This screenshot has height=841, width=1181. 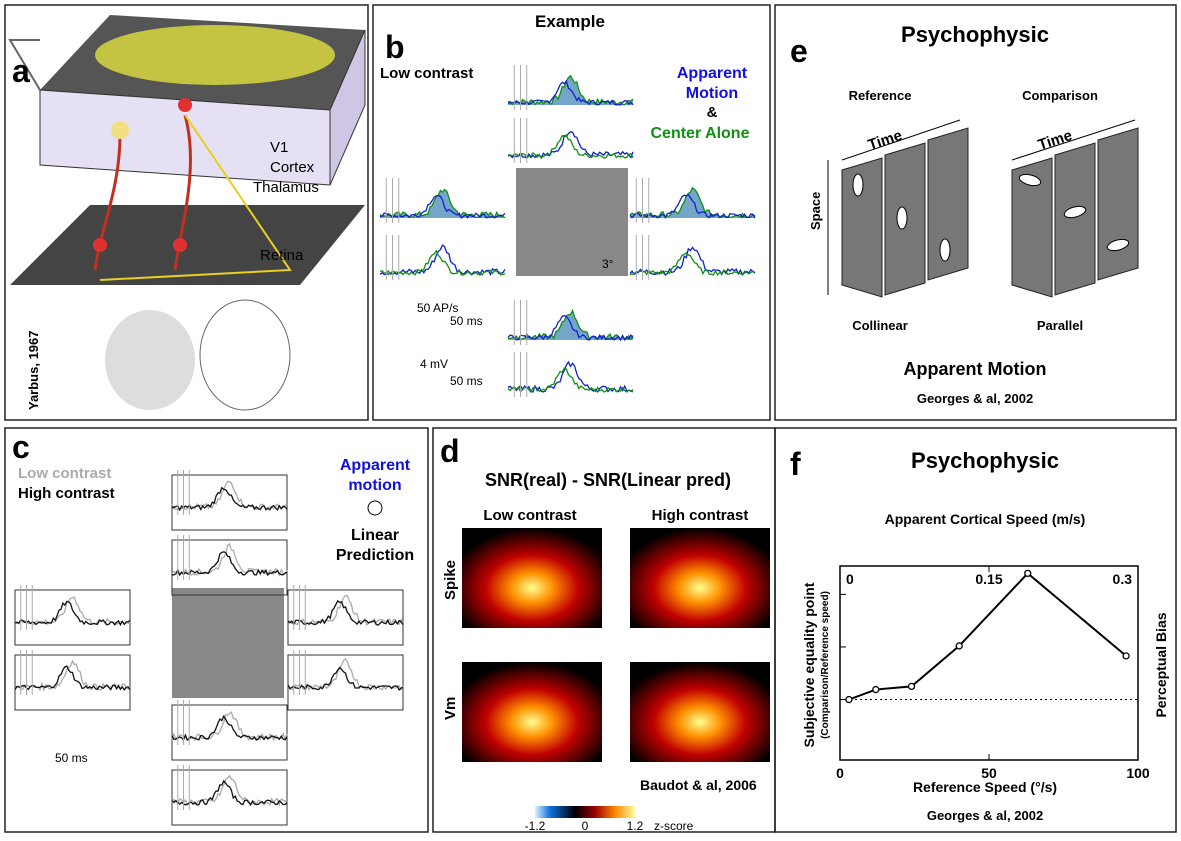 What do you see at coordinates (985, 787) in the screenshot?
I see `x-axis-label: Reference Speed (°/s)` at bounding box center [985, 787].